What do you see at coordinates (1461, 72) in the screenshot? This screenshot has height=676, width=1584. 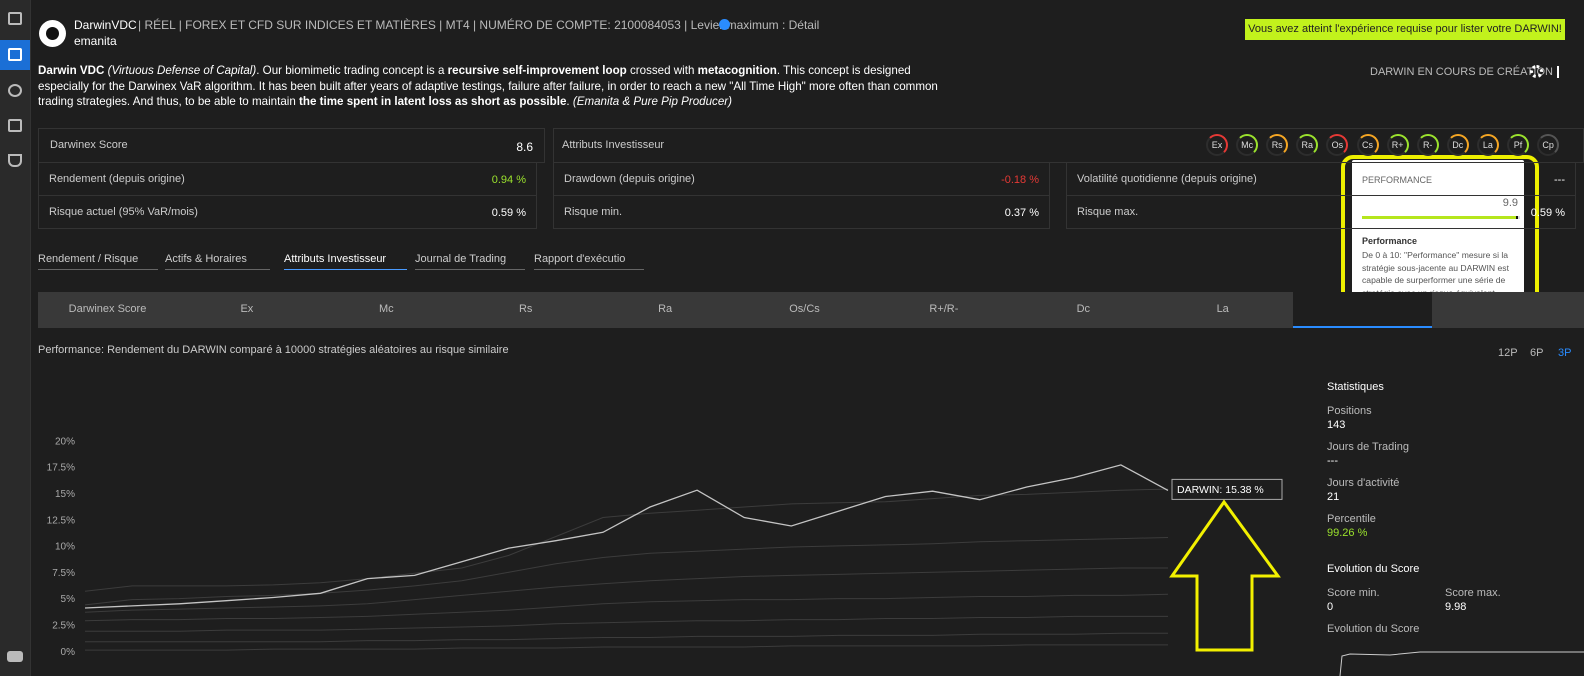 I see `darwin-status: DARWIN EN COURS DE CRÉATION` at bounding box center [1461, 72].